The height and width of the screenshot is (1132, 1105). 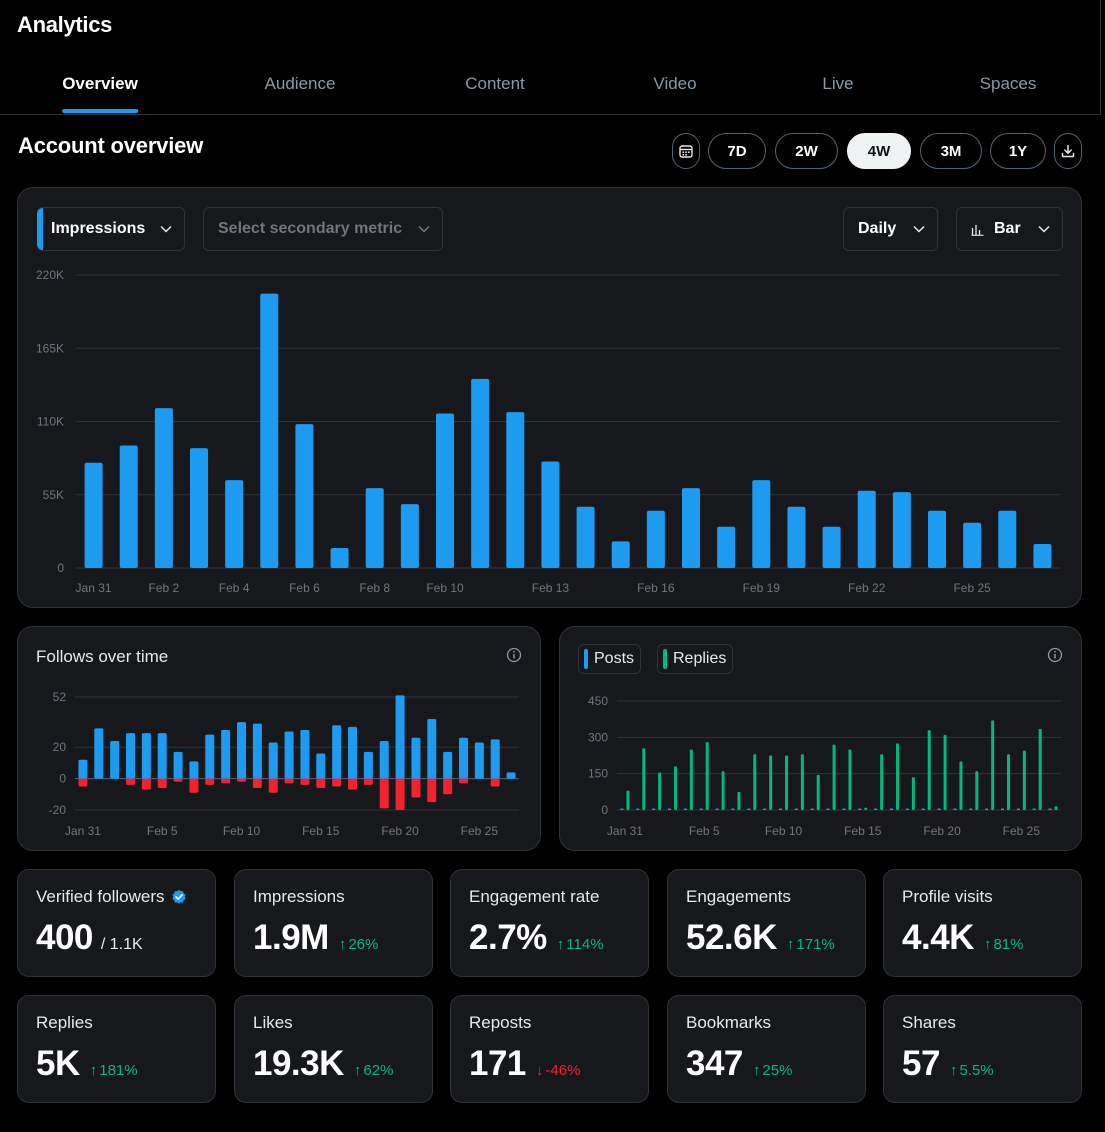 What do you see at coordinates (549, 1049) in the screenshot?
I see `stat-card-reposts: Reposts 171 ↓ -46%` at bounding box center [549, 1049].